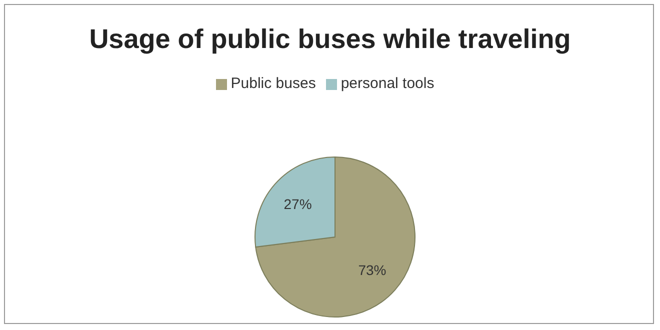 Image resolution: width=660 pixels, height=330 pixels. Describe the element at coordinates (273, 83) in the screenshot. I see `legend-label: Public buses` at that location.